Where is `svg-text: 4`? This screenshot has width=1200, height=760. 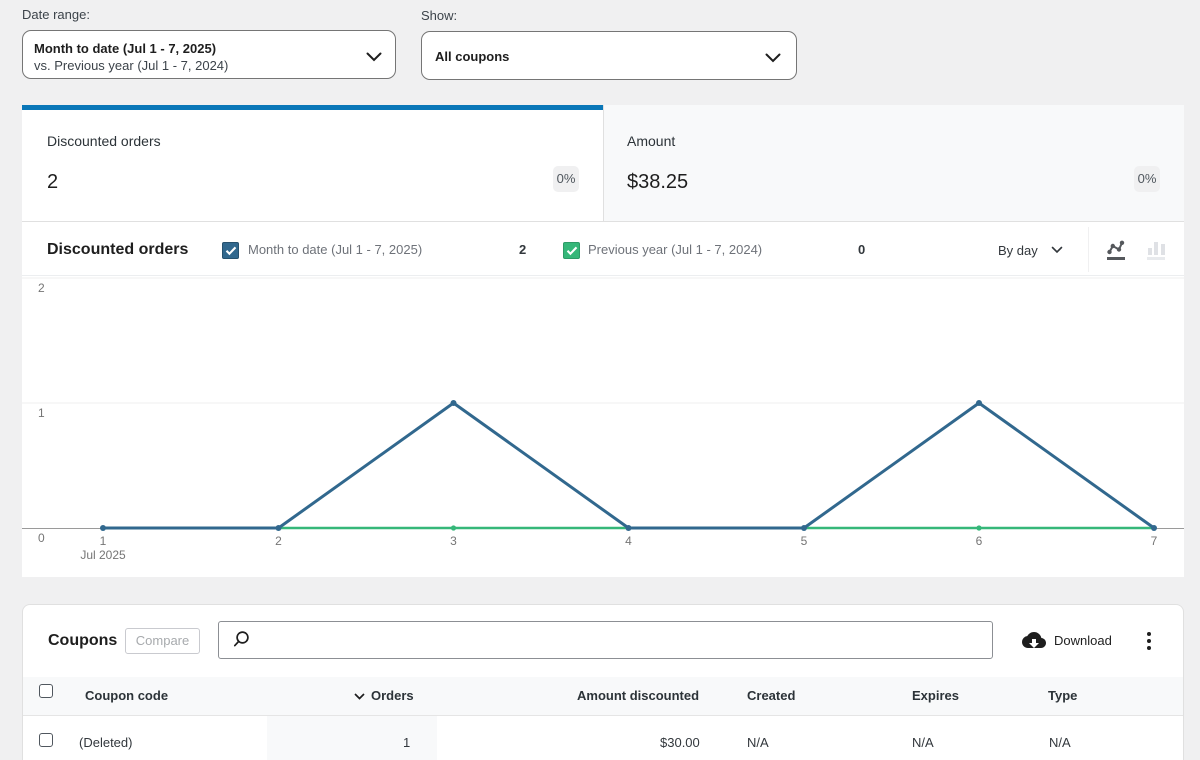
svg-text: 4 is located at coordinates (628, 541).